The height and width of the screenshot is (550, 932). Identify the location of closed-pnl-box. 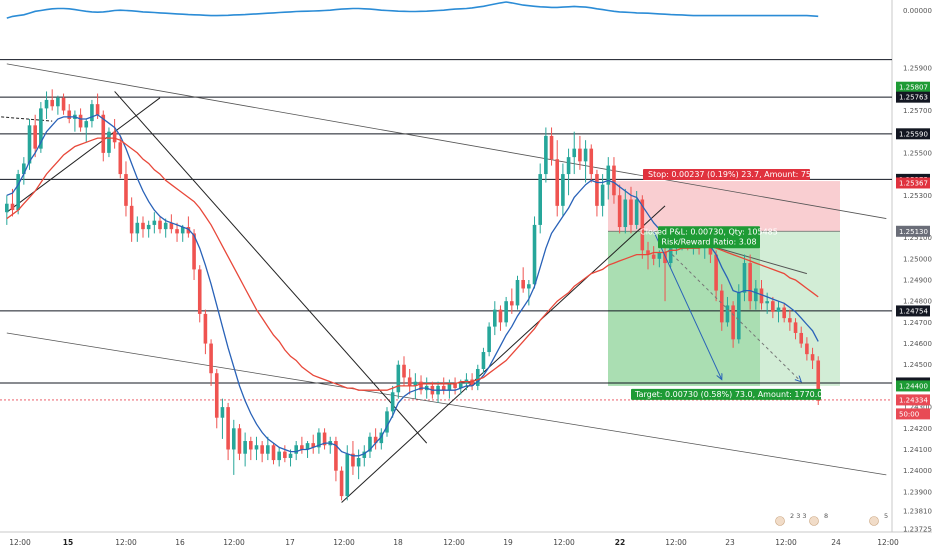
(709, 237).